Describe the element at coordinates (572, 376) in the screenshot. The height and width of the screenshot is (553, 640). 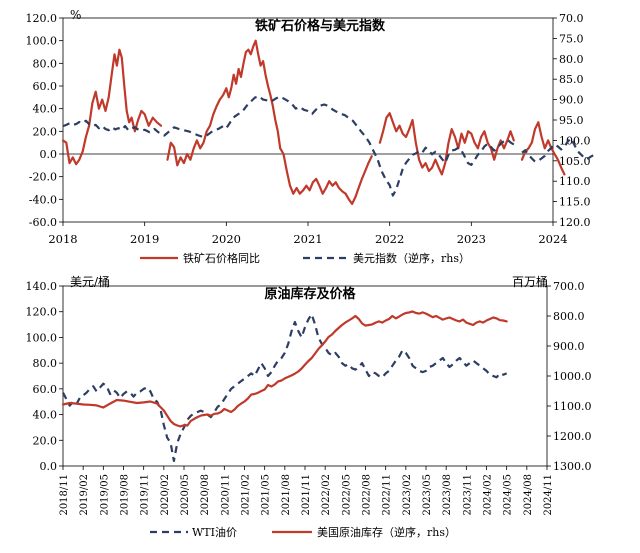
I see `y-right-tick-label: 1000.0` at that location.